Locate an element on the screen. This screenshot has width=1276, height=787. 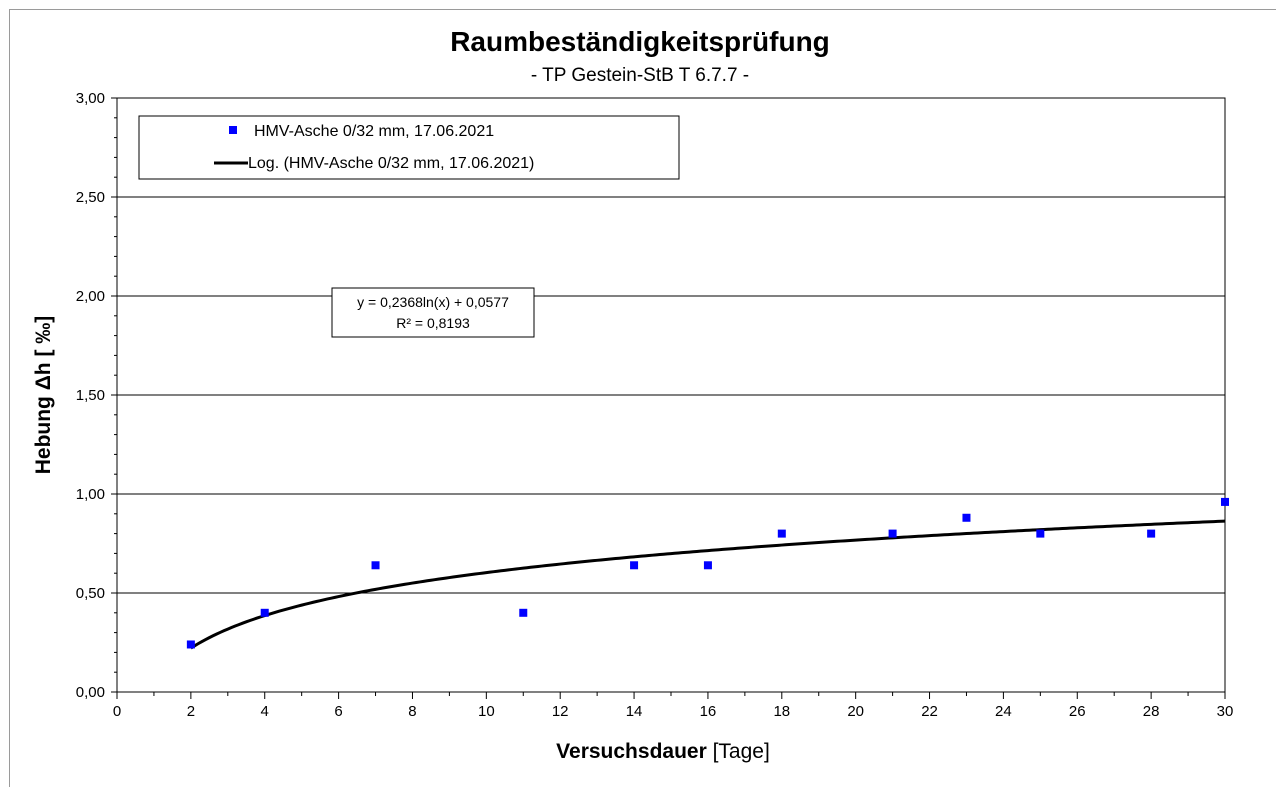
equation-text: y = 0,2368ln(x) + 0,0577 is located at coordinates (433, 302).